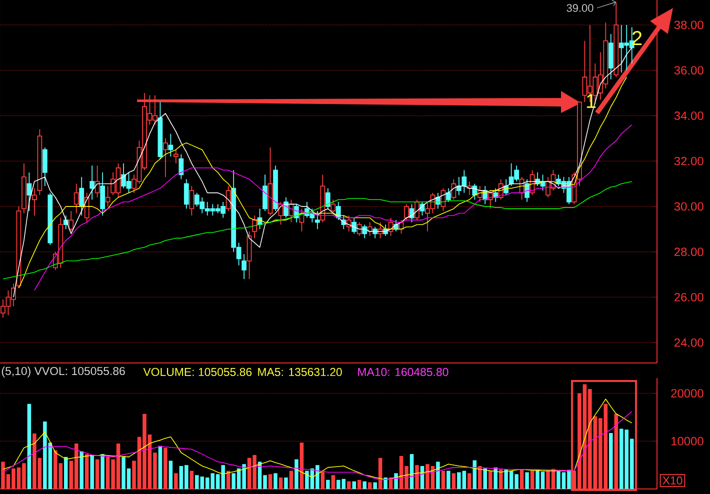  I want to click on text: MA10: 160485.80, so click(403, 372).